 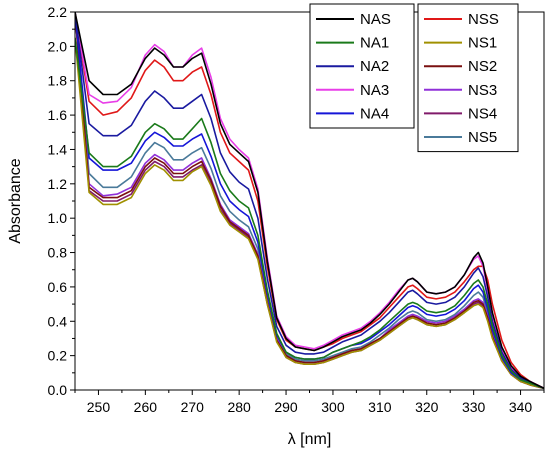 What do you see at coordinates (58, 115) in the screenshot?
I see `y-tick-label: 1.6` at bounding box center [58, 115].